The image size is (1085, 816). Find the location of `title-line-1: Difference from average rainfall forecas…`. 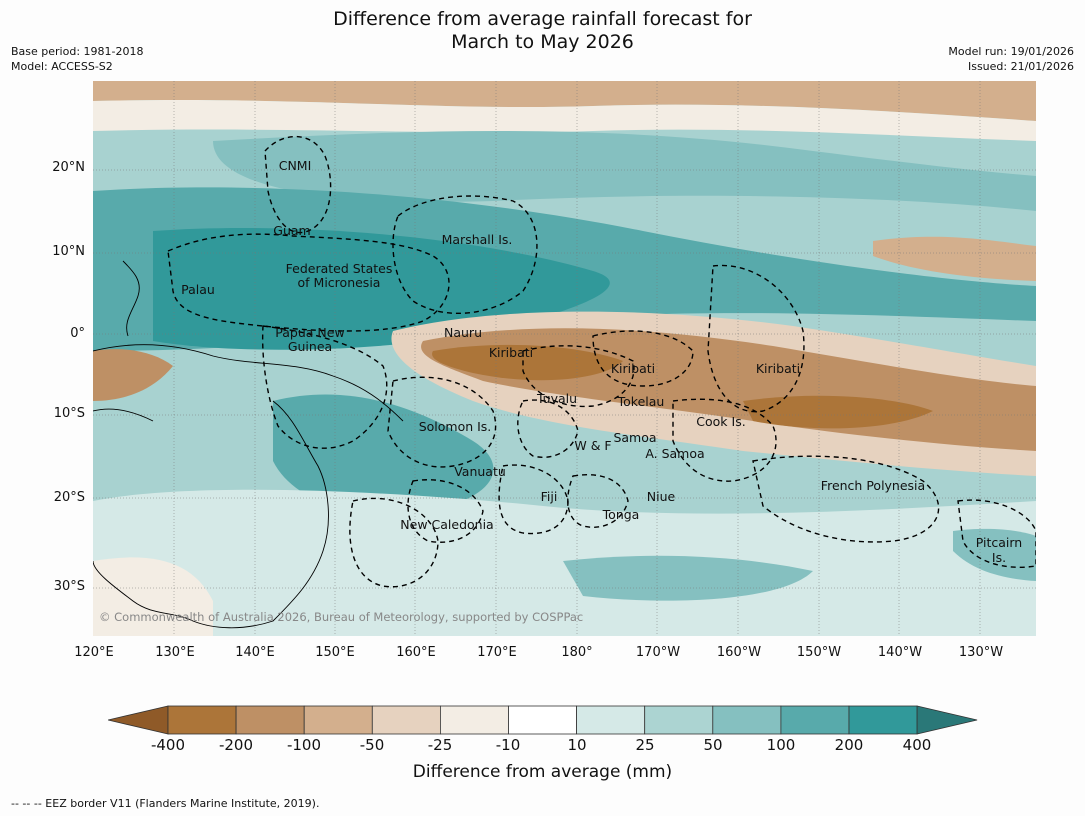

title-line-1: Difference from average rainfall forecas… is located at coordinates (542, 19).